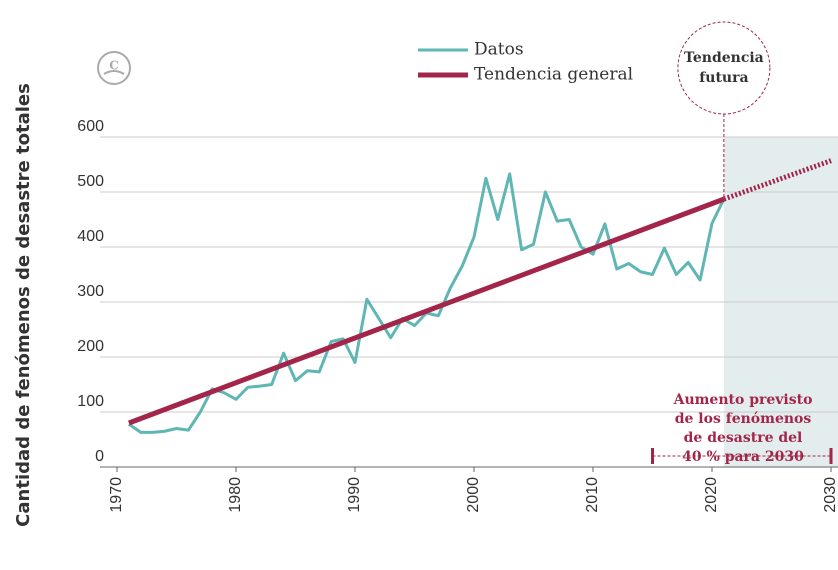 The width and height of the screenshot is (838, 570). I want to click on annotation: 40 % para 2030, so click(743, 457).